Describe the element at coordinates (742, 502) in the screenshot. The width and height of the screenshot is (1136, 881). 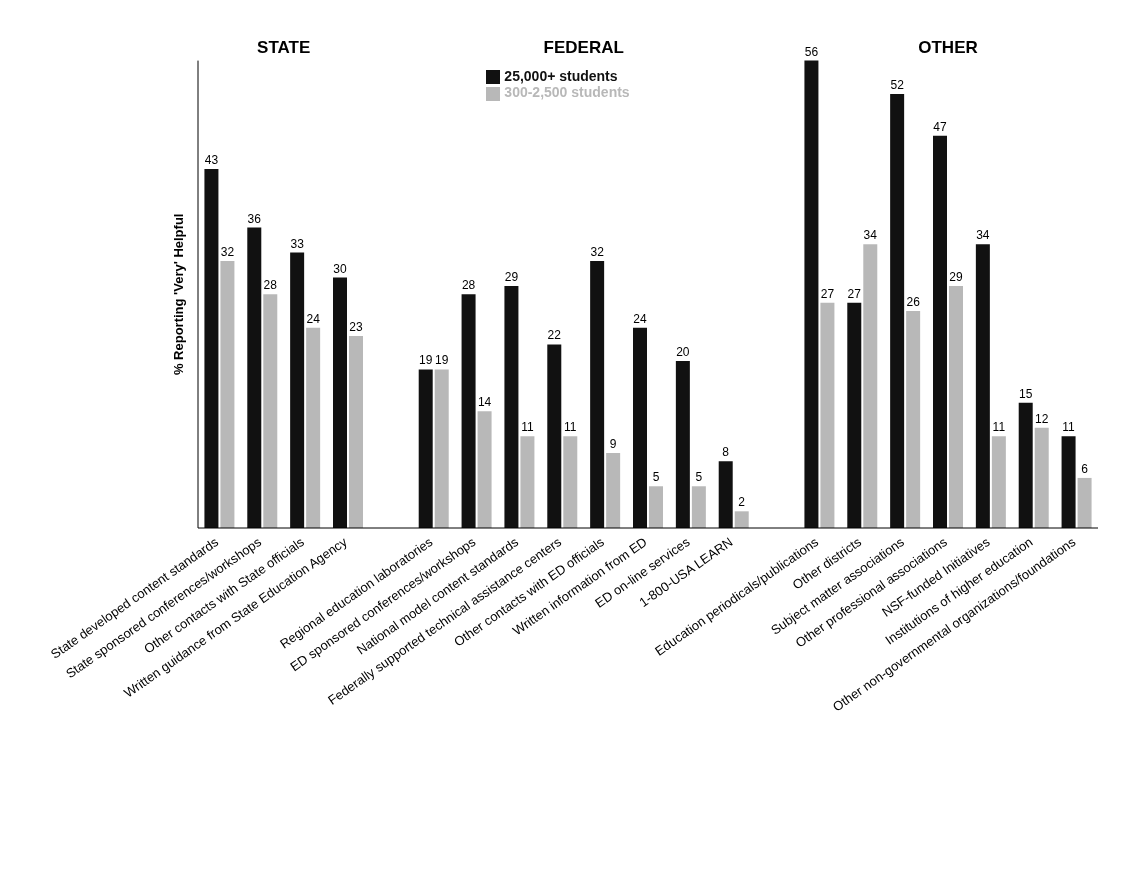
I see `data-label: 2` at that location.